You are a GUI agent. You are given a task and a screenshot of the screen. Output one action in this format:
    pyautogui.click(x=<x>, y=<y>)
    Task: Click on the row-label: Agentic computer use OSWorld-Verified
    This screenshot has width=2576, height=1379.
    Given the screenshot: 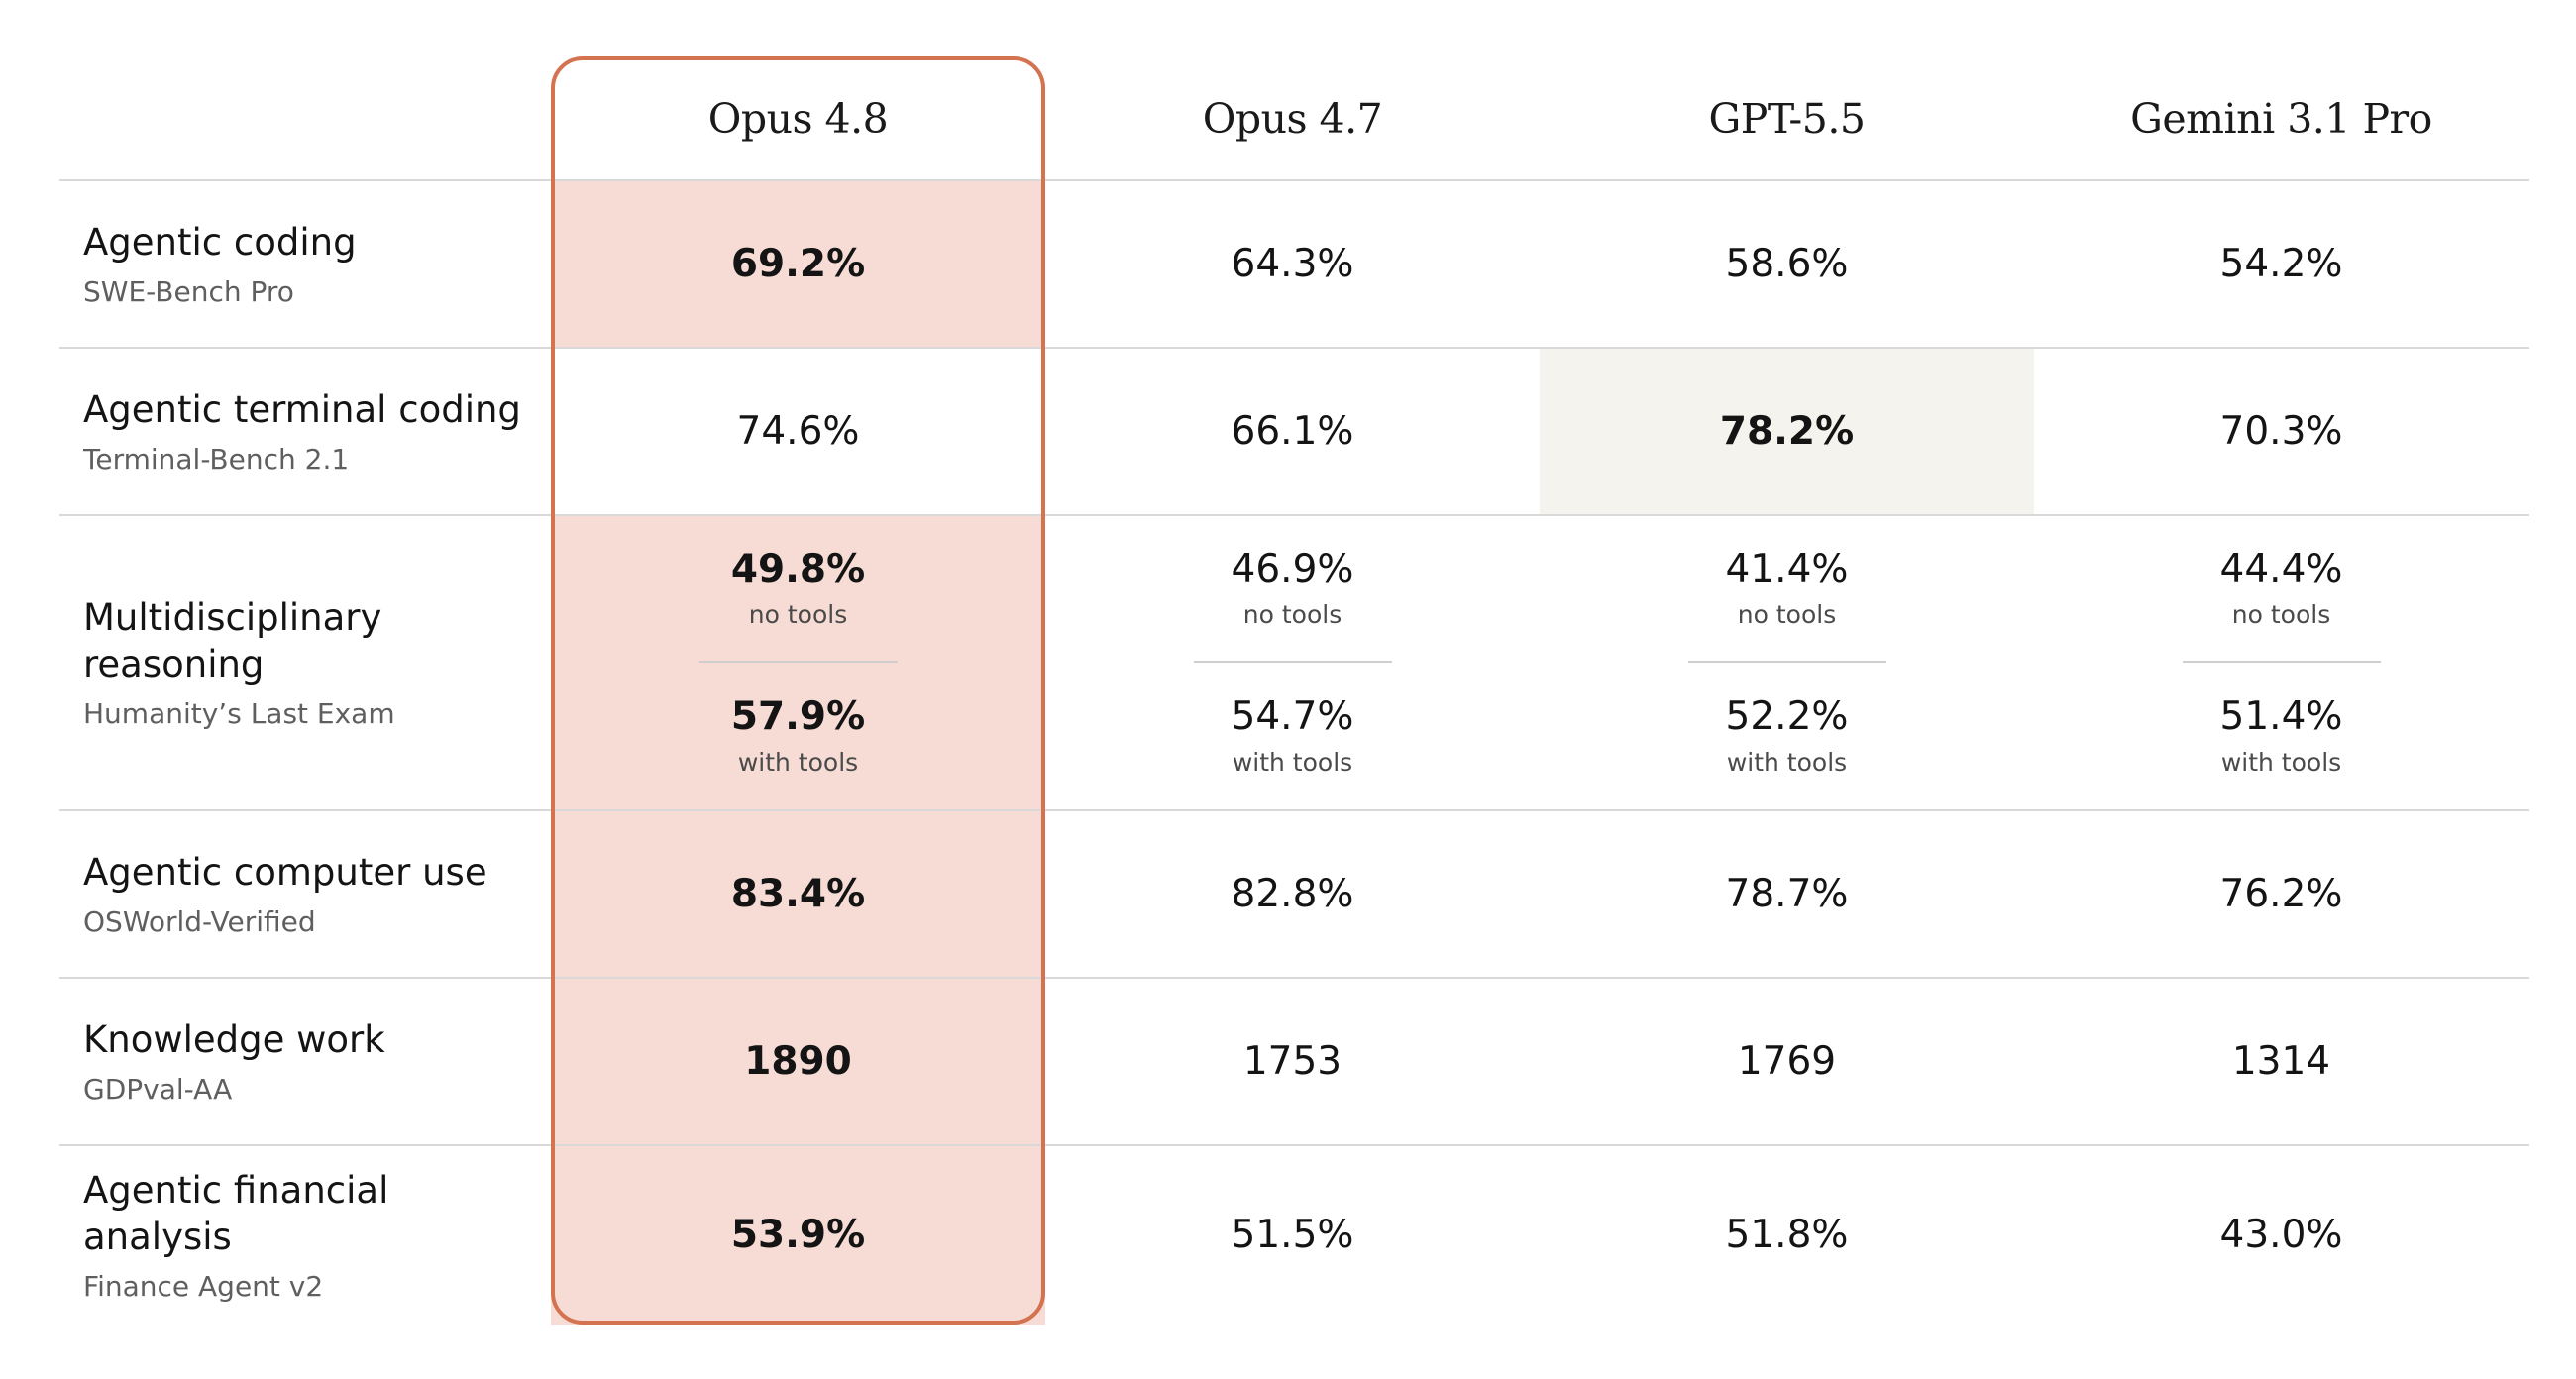 What is the action you would take?
    pyautogui.click(x=285, y=893)
    